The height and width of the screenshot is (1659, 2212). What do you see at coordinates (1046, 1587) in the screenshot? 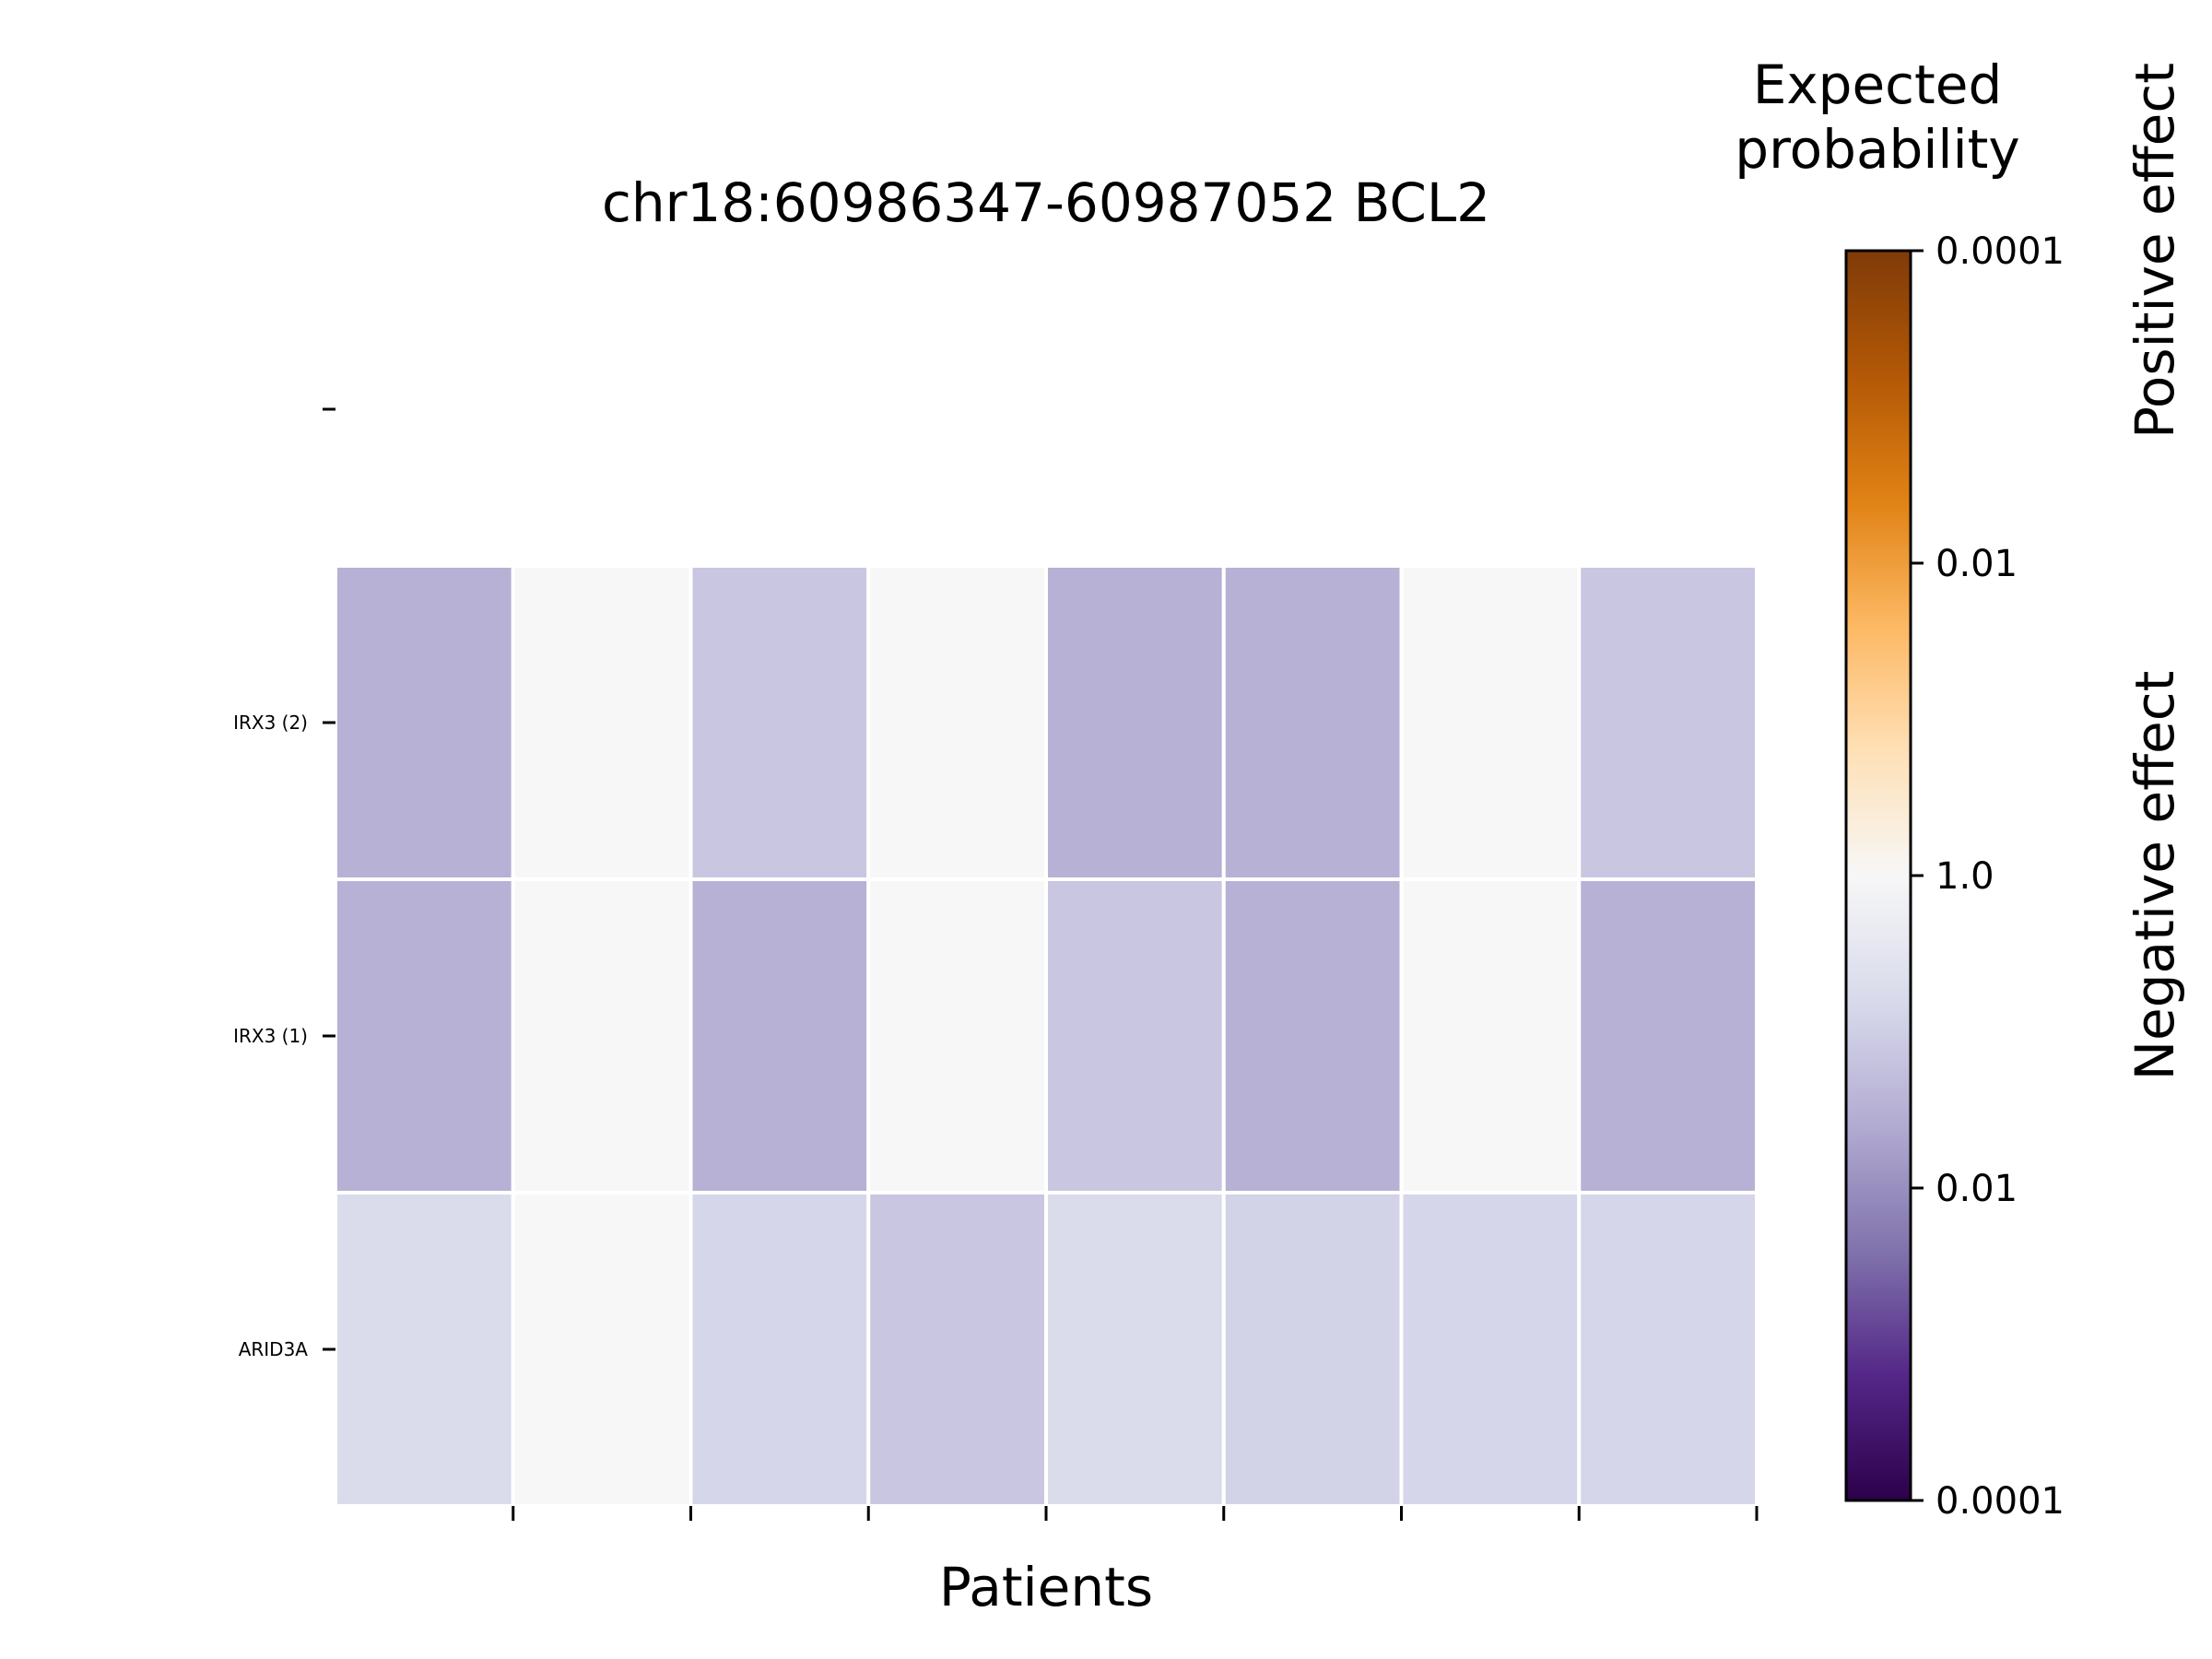
I see `x-axis-label: Patients` at bounding box center [1046, 1587].